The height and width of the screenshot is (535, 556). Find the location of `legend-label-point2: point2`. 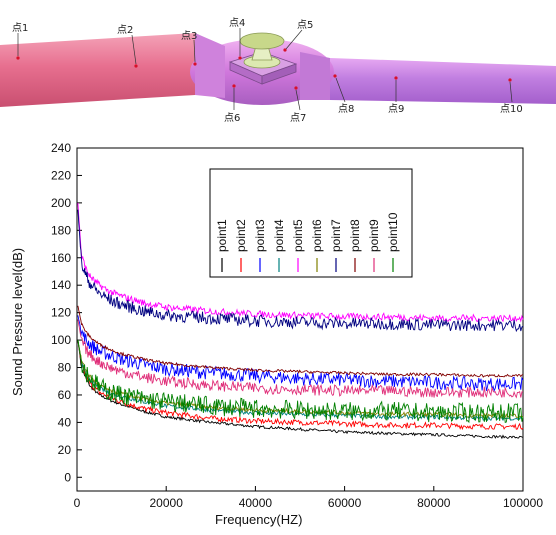

legend-label-point2: point2 is located at coordinates (241, 235).